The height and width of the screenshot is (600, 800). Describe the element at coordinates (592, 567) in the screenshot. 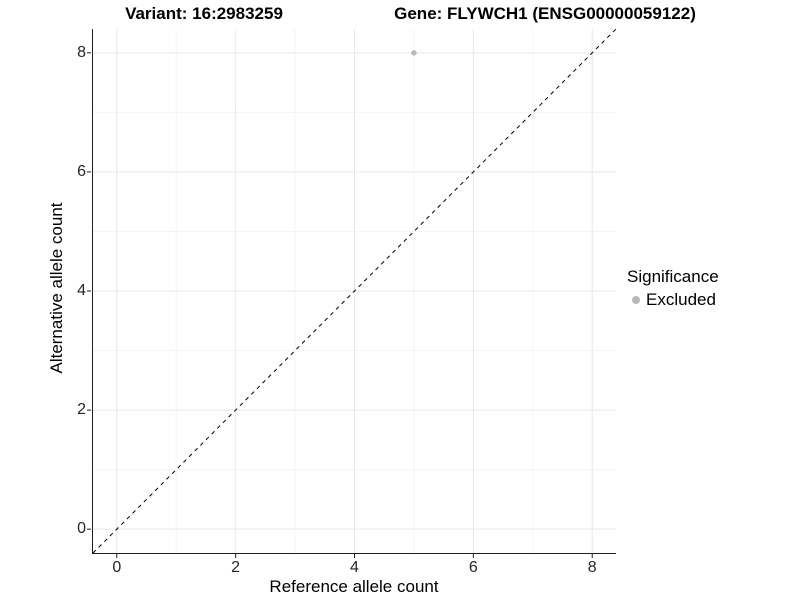

I see `x-tick-label: 8` at that location.